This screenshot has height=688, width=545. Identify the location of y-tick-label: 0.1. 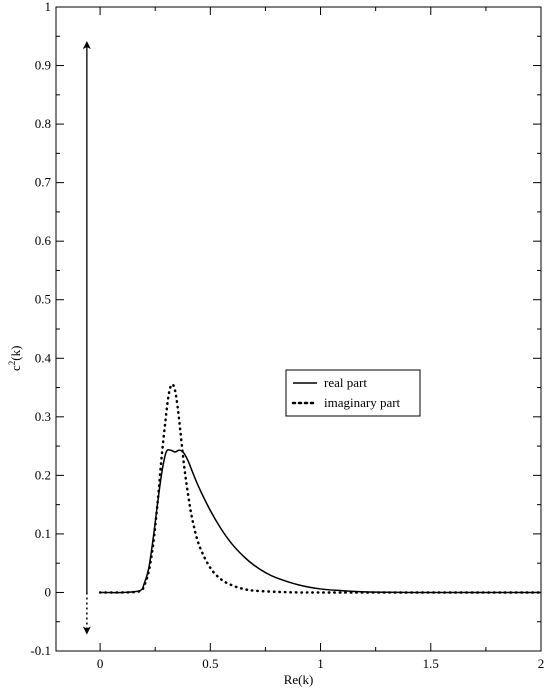
(43, 533).